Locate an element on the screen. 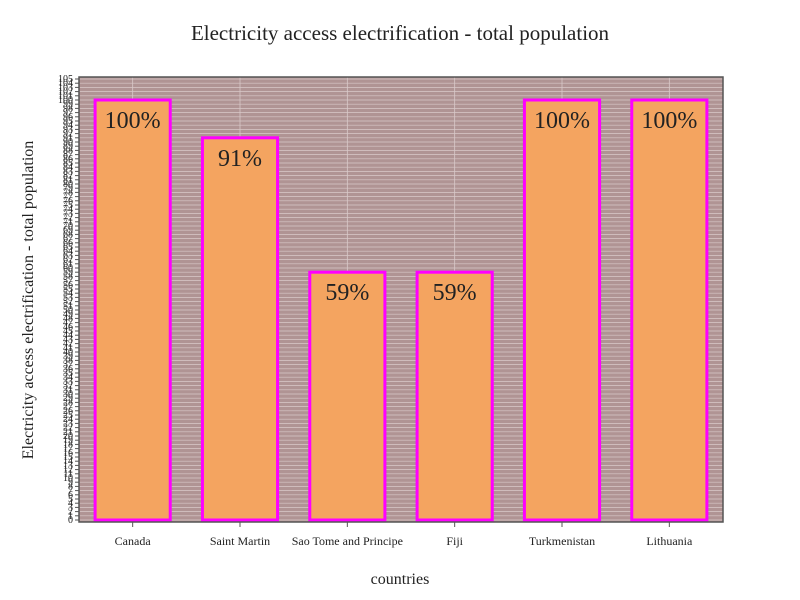  y-tick-label: 25 is located at coordinates (68, 415).